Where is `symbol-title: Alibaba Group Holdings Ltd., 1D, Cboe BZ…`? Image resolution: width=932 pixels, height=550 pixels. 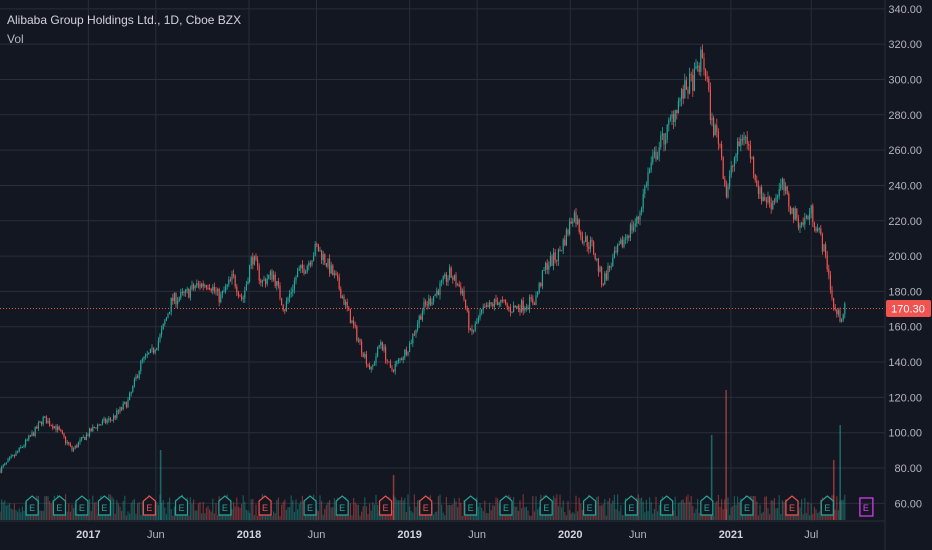 symbol-title: Alibaba Group Holdings Ltd., 1D, Cboe BZ… is located at coordinates (124, 20).